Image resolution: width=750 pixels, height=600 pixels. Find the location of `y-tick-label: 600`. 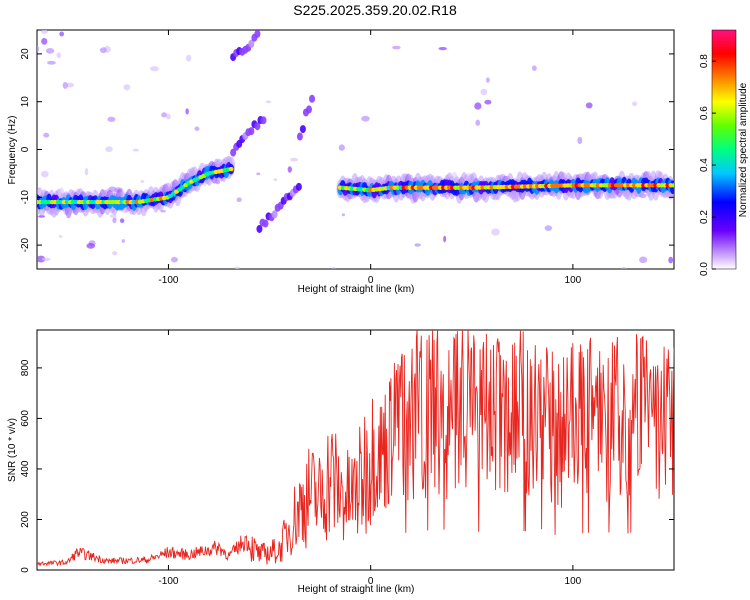

y-tick-label: 600 is located at coordinates (25, 418).